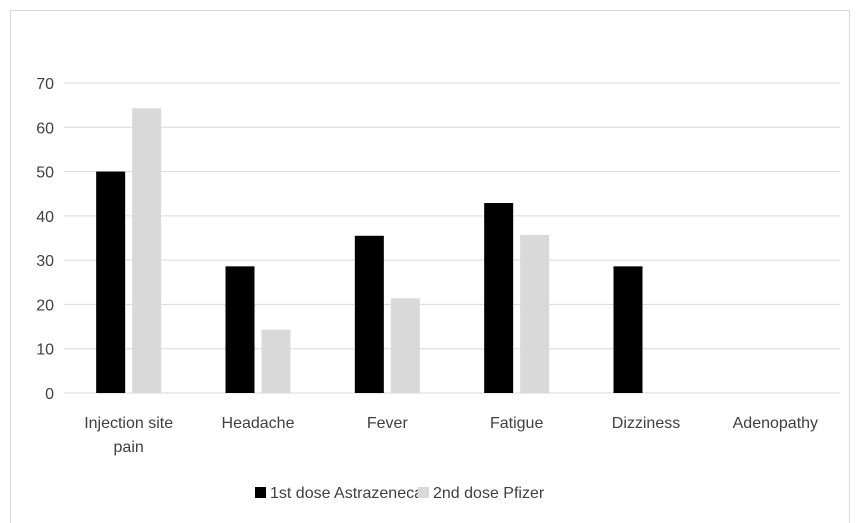 The height and width of the screenshot is (523, 860). What do you see at coordinates (346, 493) in the screenshot?
I see `legend-label: 1st dose Astrazeneca` at bounding box center [346, 493].